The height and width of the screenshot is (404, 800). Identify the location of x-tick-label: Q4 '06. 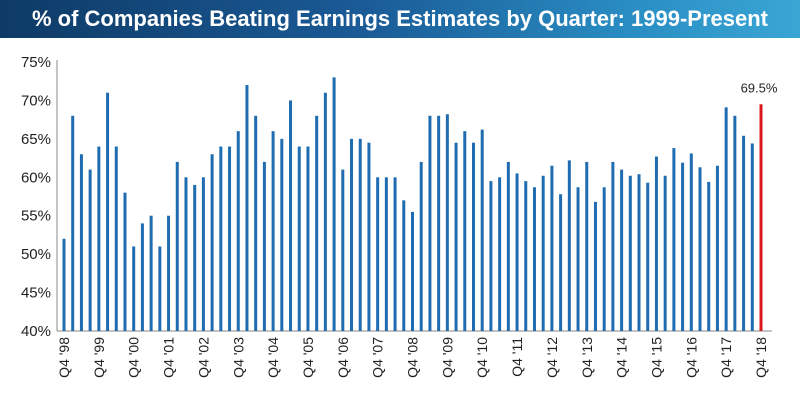
(343, 357).